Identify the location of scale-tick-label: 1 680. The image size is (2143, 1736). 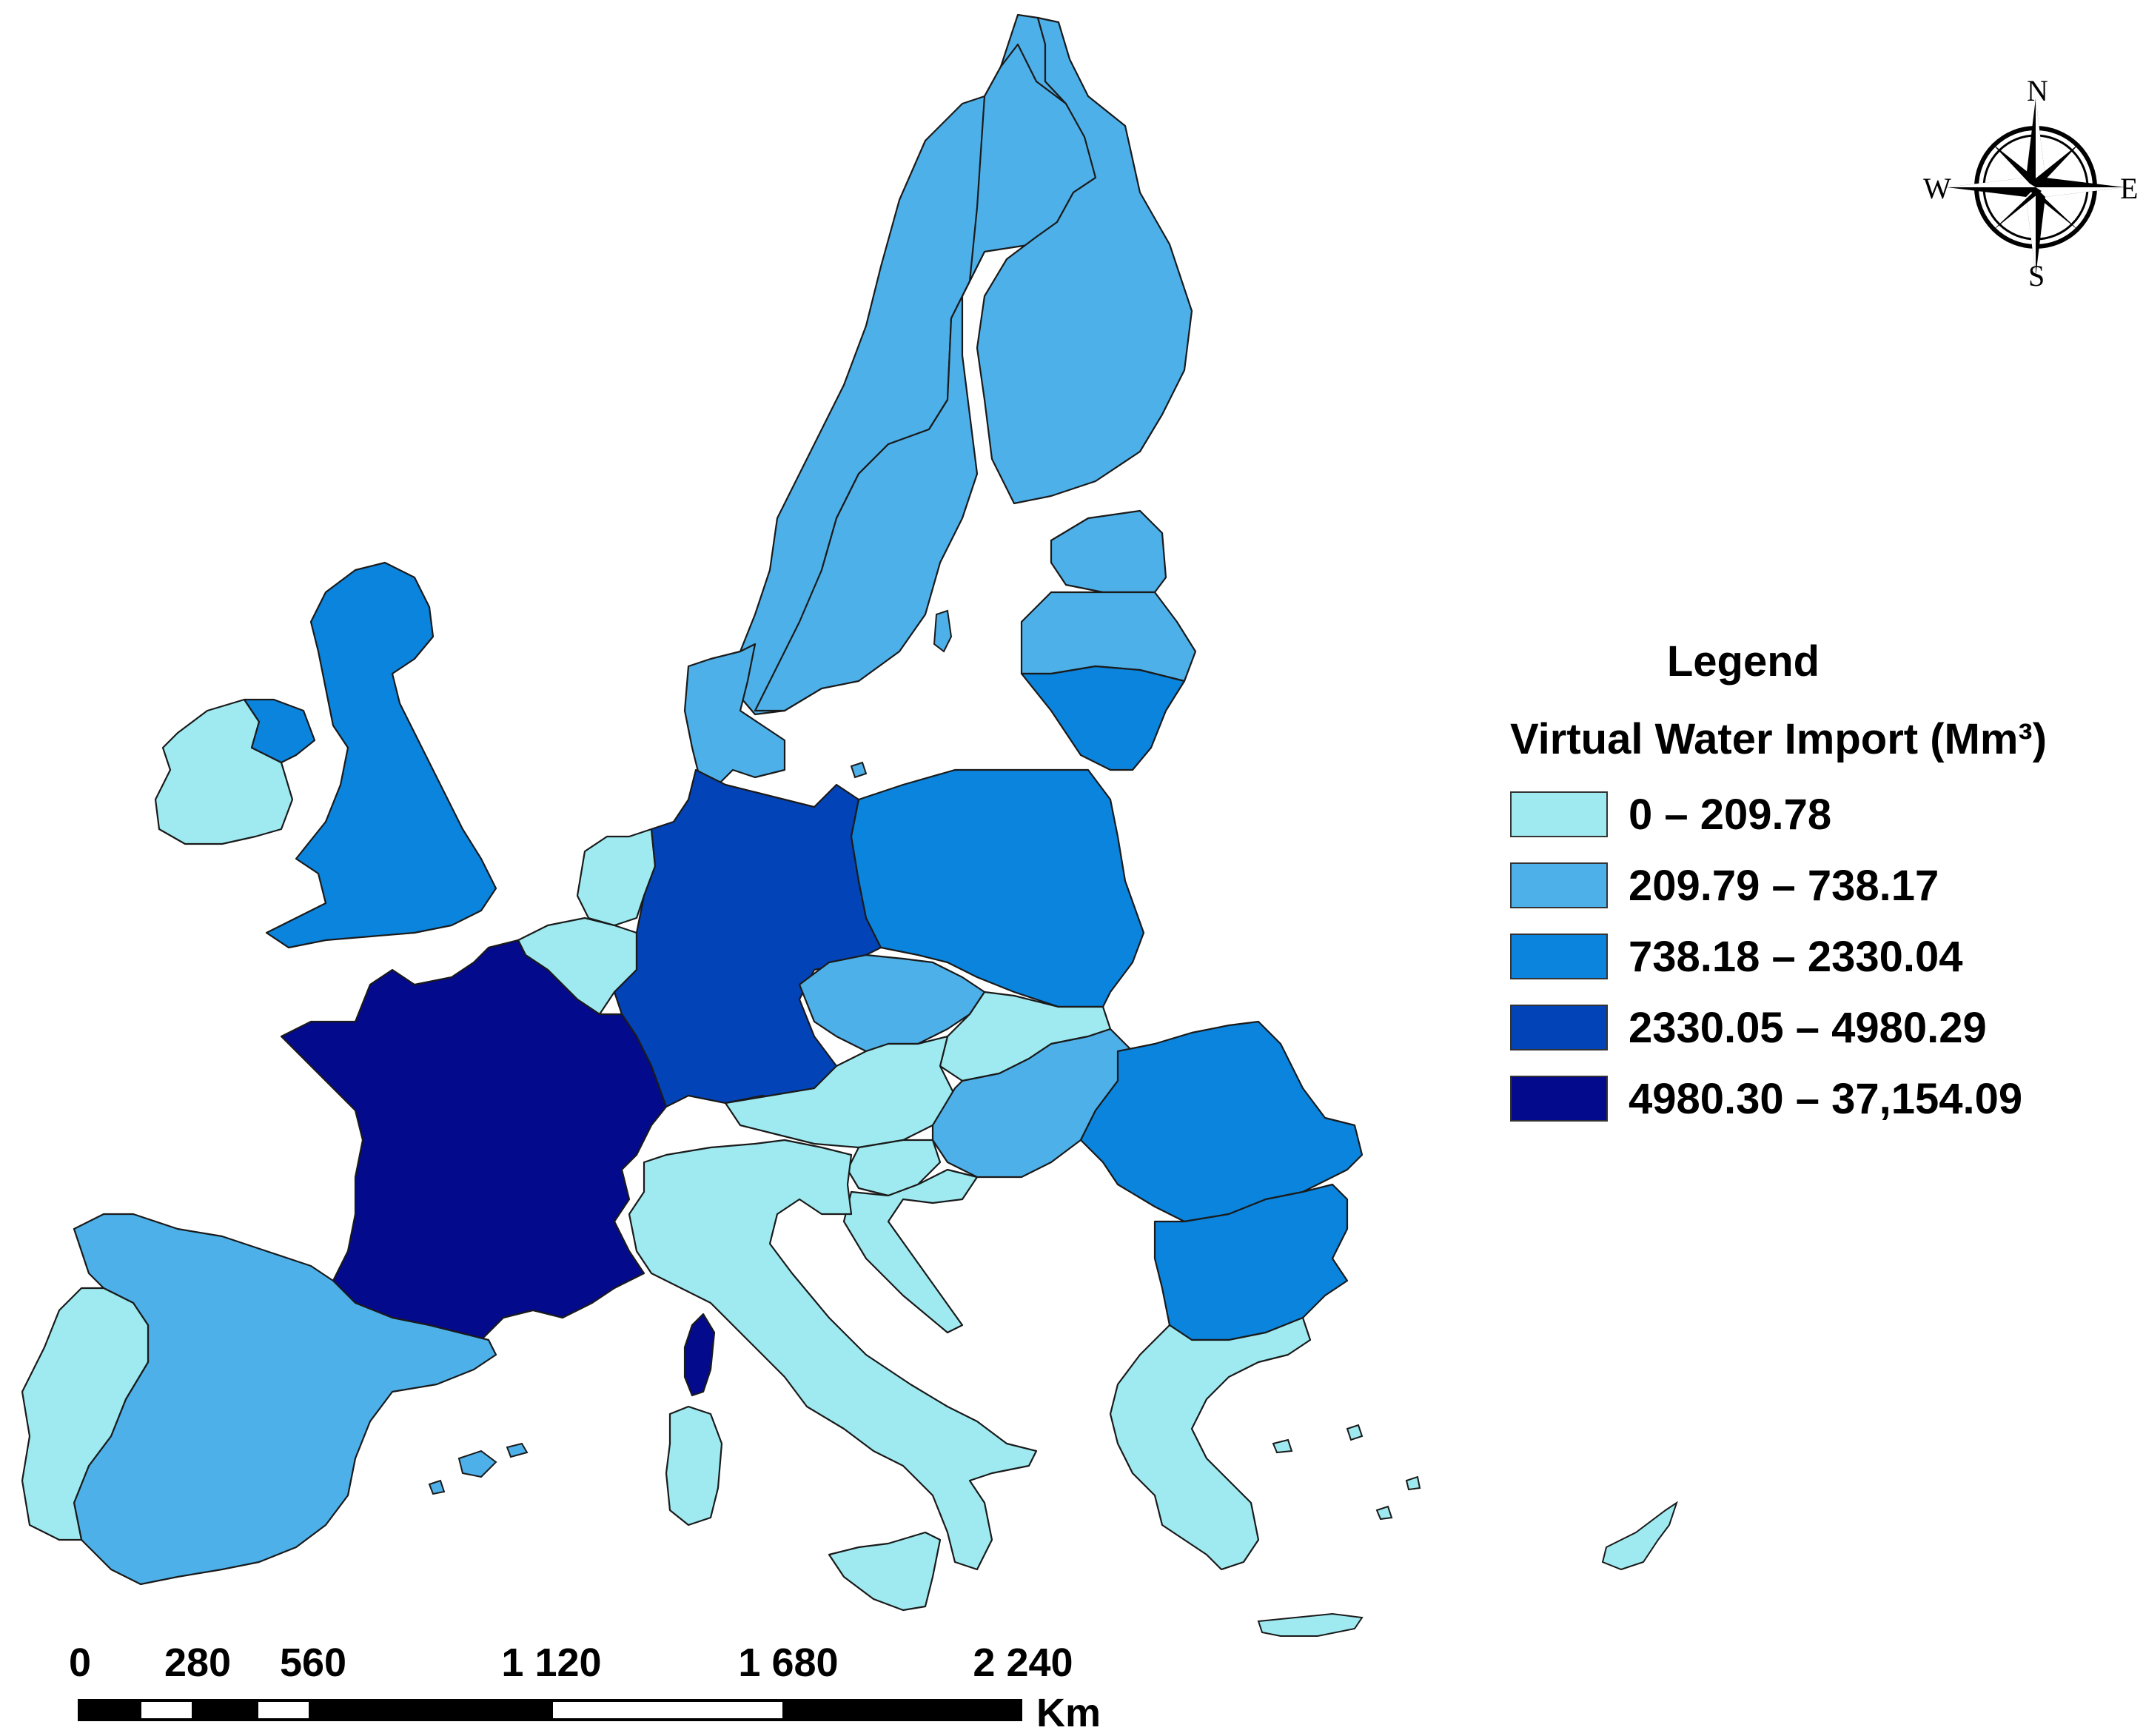
(788, 1663).